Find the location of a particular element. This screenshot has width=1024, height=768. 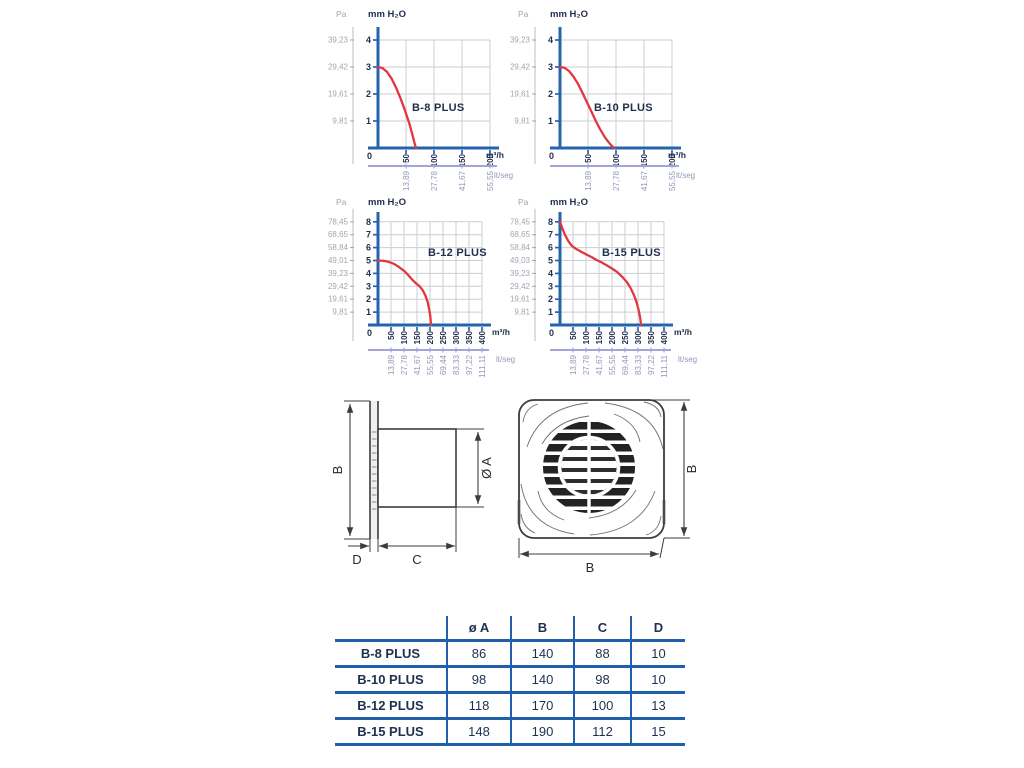

y-tick-label: 6 is located at coordinates (550, 248).